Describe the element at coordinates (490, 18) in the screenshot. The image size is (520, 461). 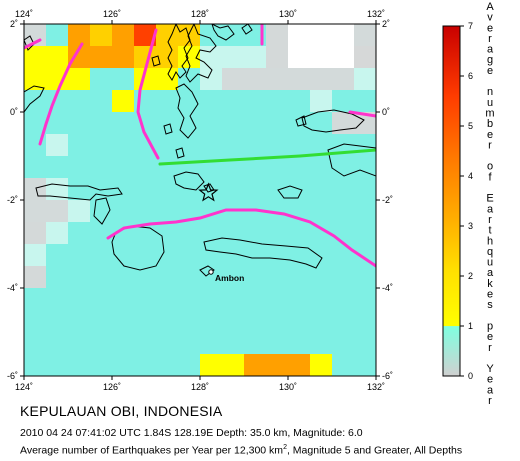
I see `legend-title-char: v` at that location.